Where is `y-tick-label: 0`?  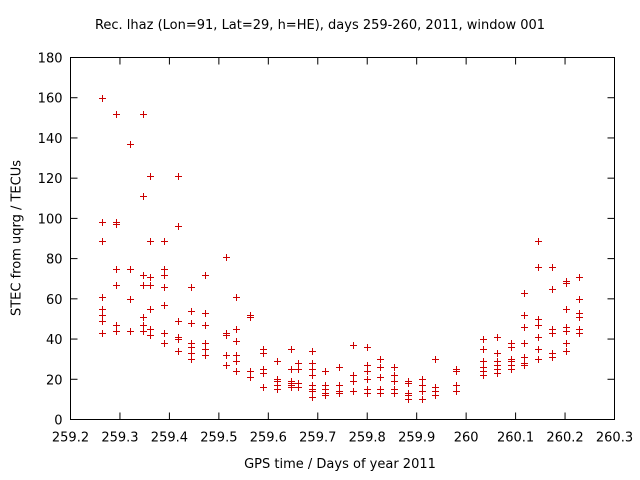 y-tick-label: 0 is located at coordinates (58, 421).